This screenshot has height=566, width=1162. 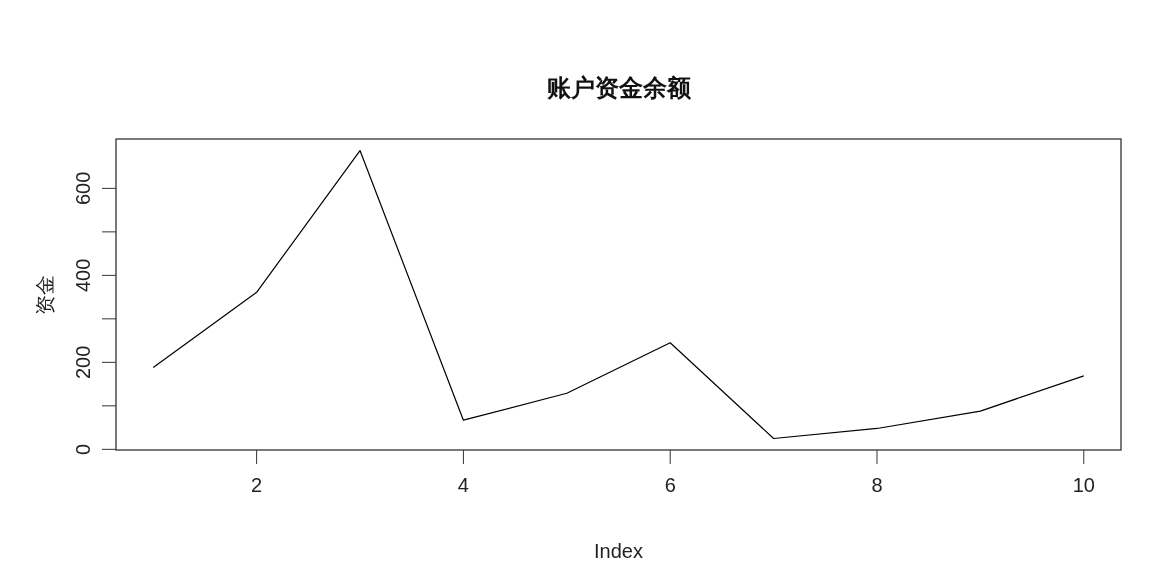 What do you see at coordinates (45, 294) in the screenshot?
I see `y-axis-title: 资金` at bounding box center [45, 294].